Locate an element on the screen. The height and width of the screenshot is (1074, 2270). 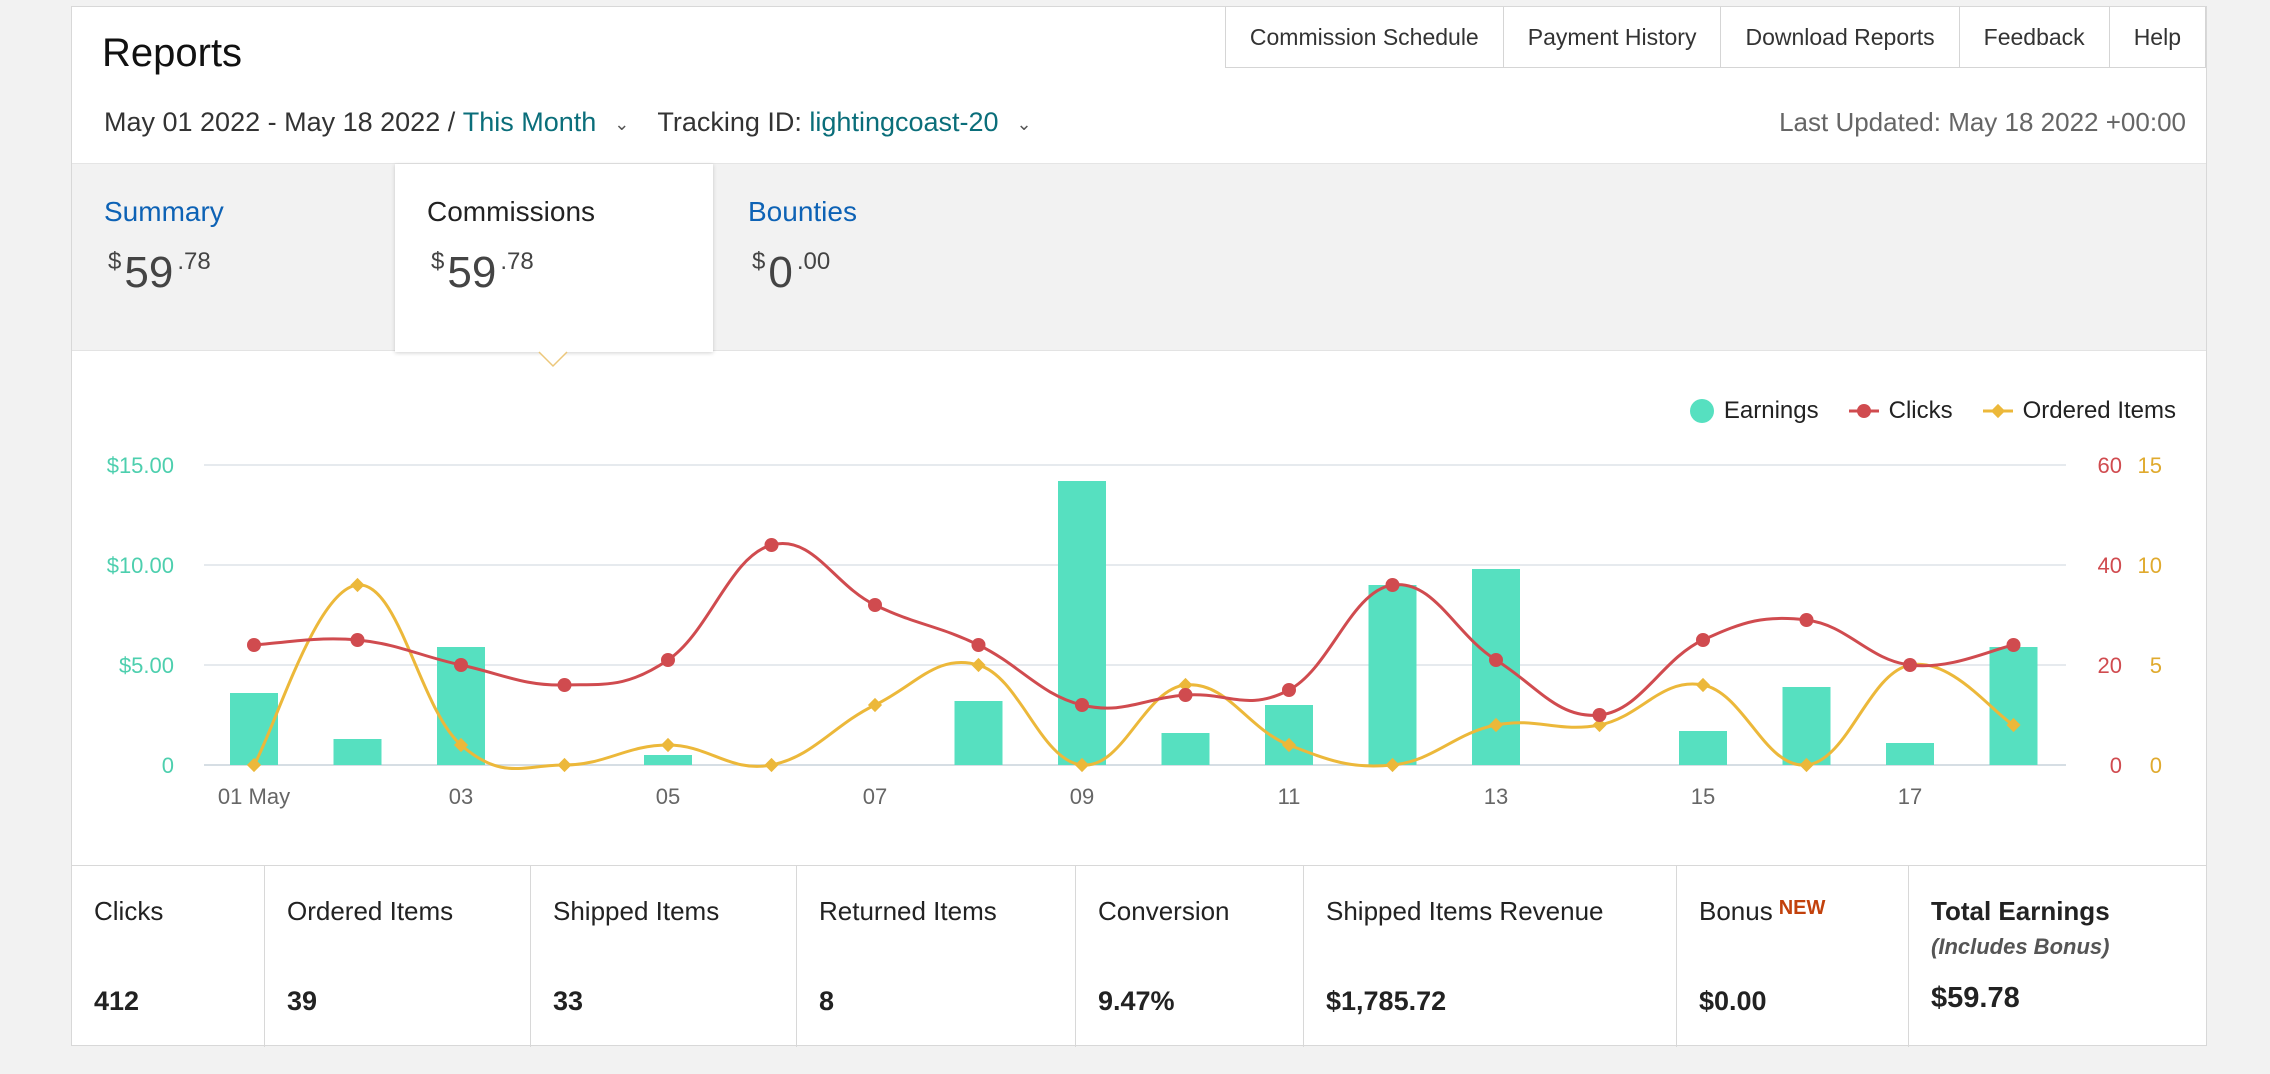
right-axis-clicks-tick-label: 60 is located at coordinates (2110, 465).